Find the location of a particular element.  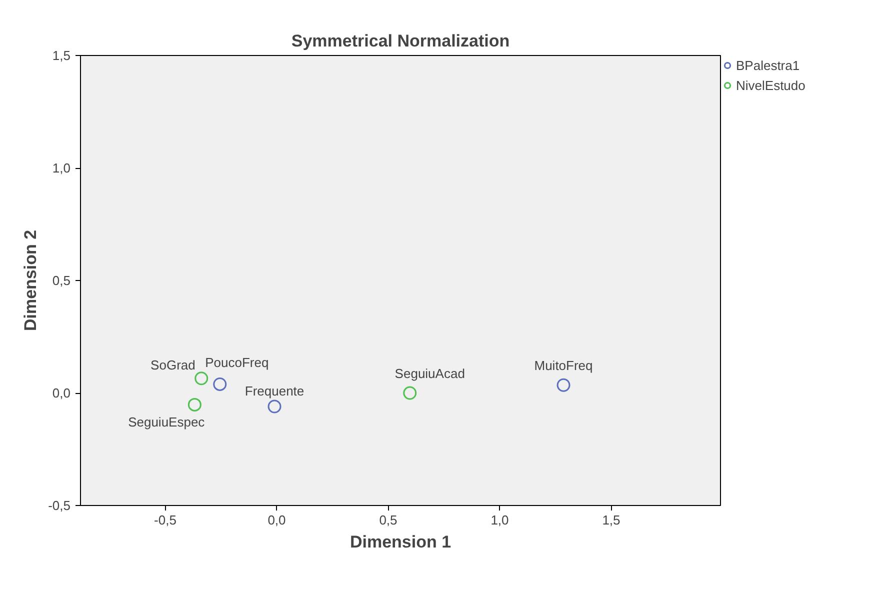

annotation: SeguiuAcad is located at coordinates (429, 373).